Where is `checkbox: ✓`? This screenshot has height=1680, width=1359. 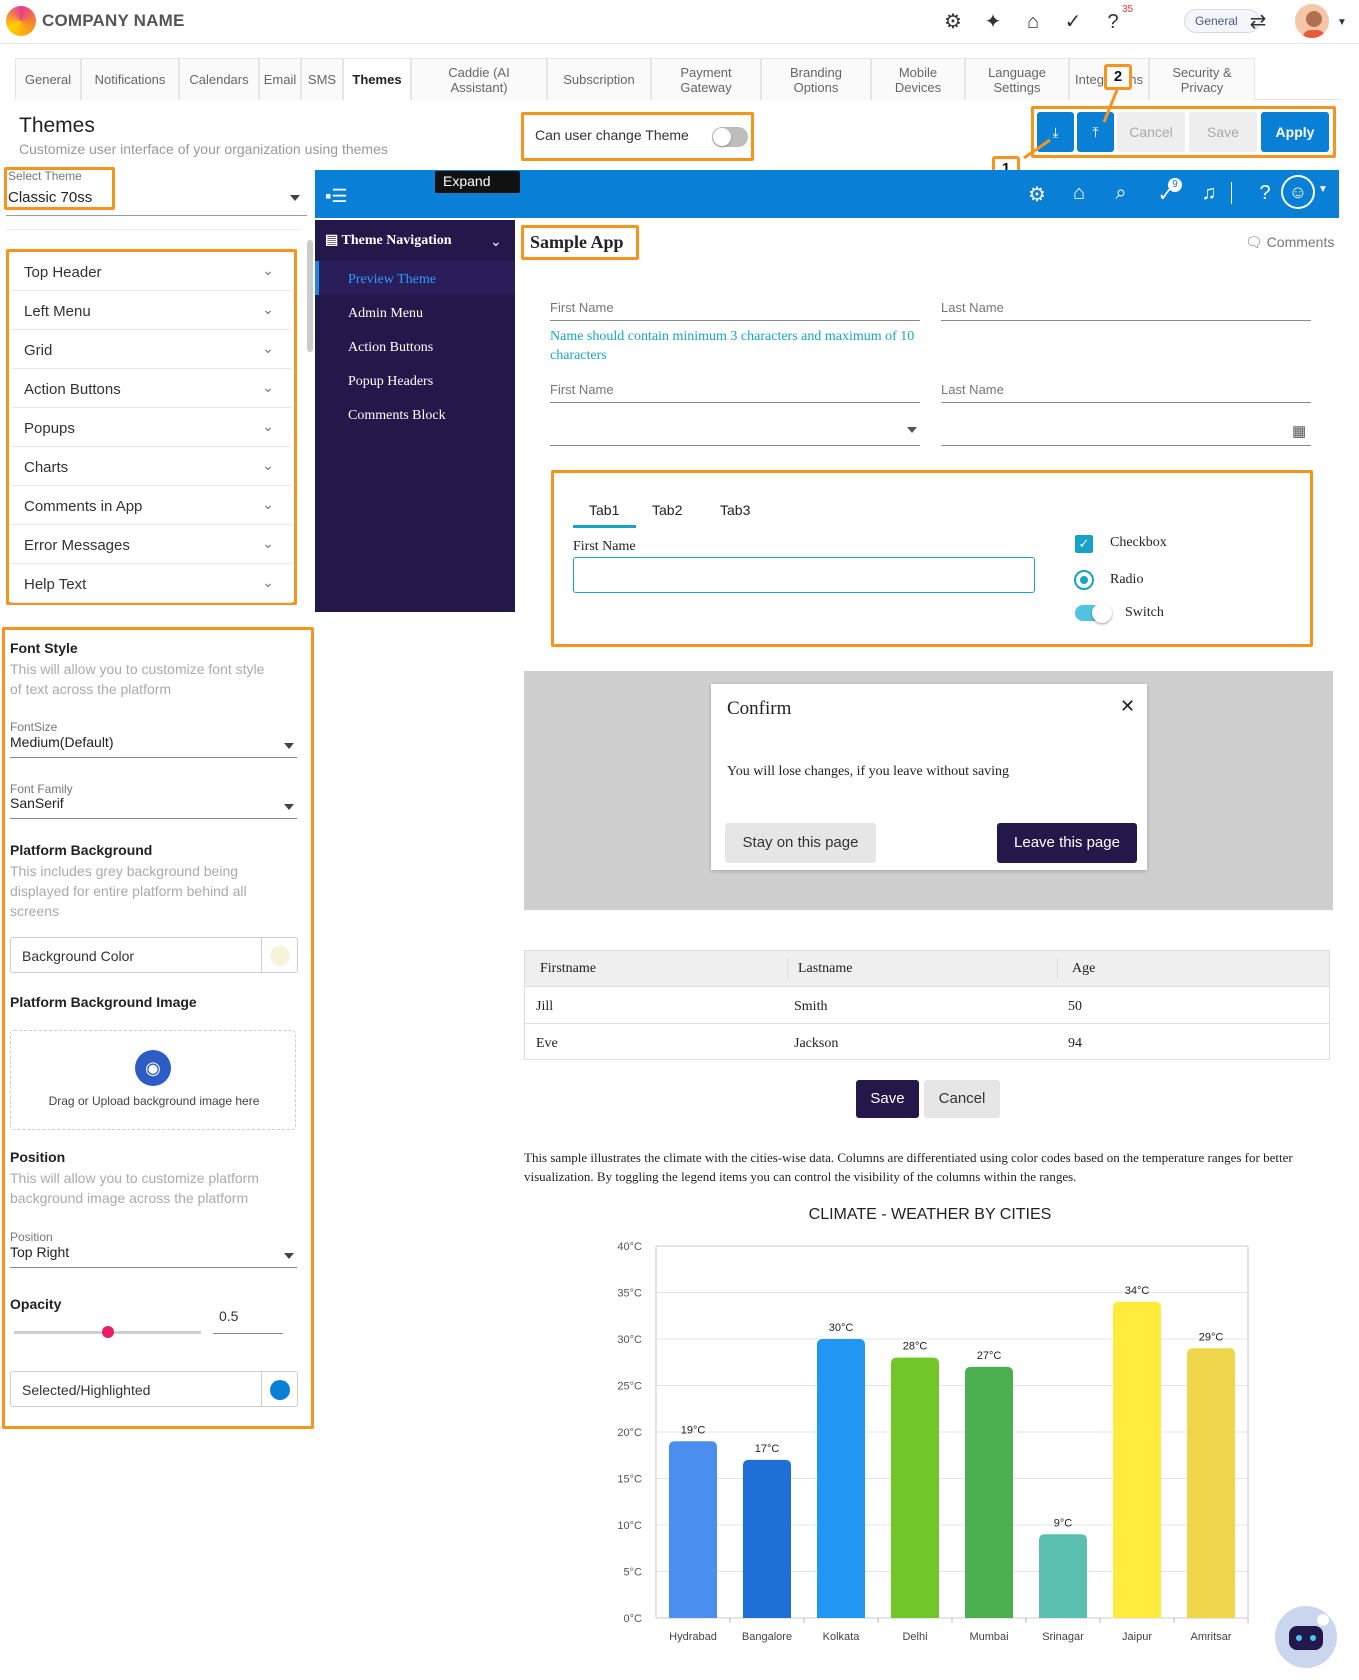
checkbox: ✓ is located at coordinates (1084, 544).